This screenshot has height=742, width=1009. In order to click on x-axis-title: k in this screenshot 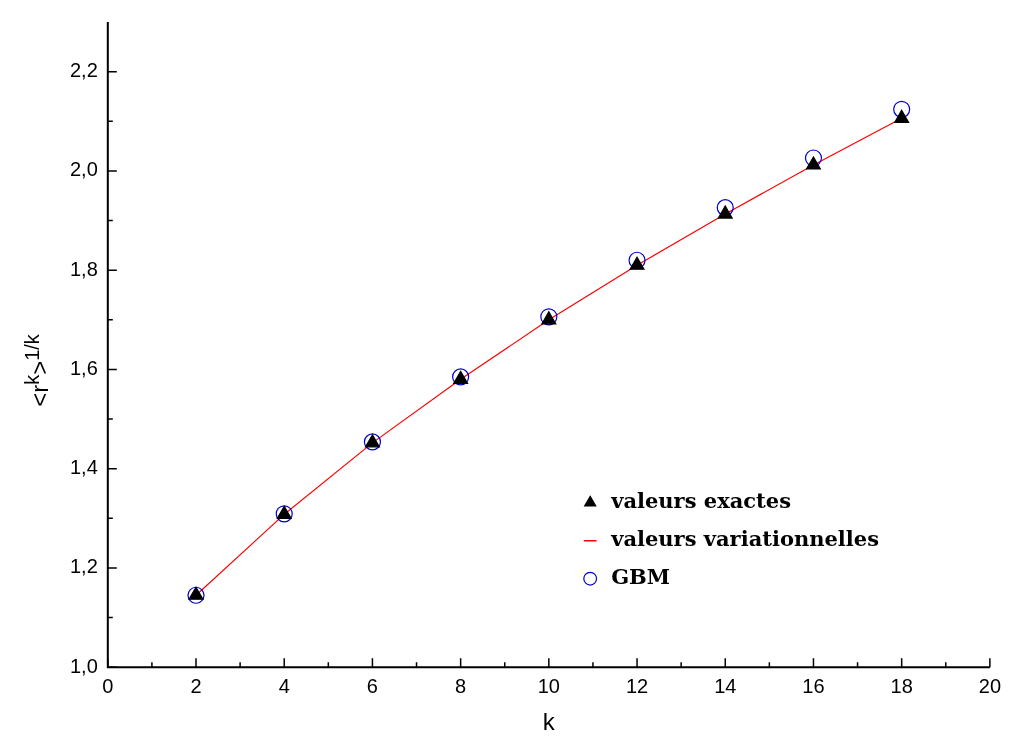, I will do `click(549, 722)`.